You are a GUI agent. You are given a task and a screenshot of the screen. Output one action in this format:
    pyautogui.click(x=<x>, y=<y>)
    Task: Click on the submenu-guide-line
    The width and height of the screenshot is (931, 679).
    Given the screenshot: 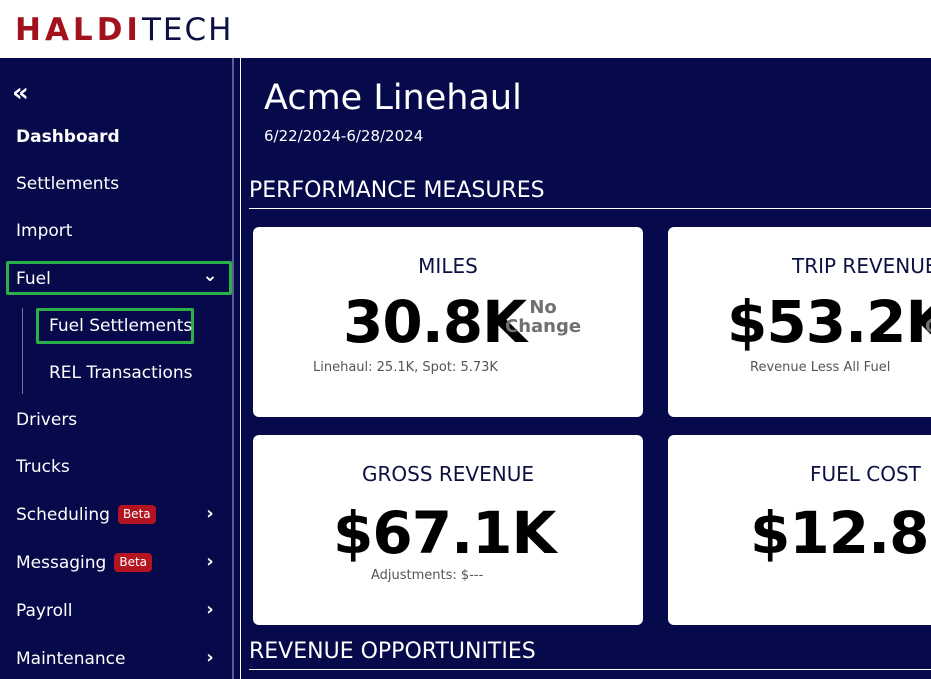 What is the action you would take?
    pyautogui.click(x=22, y=351)
    